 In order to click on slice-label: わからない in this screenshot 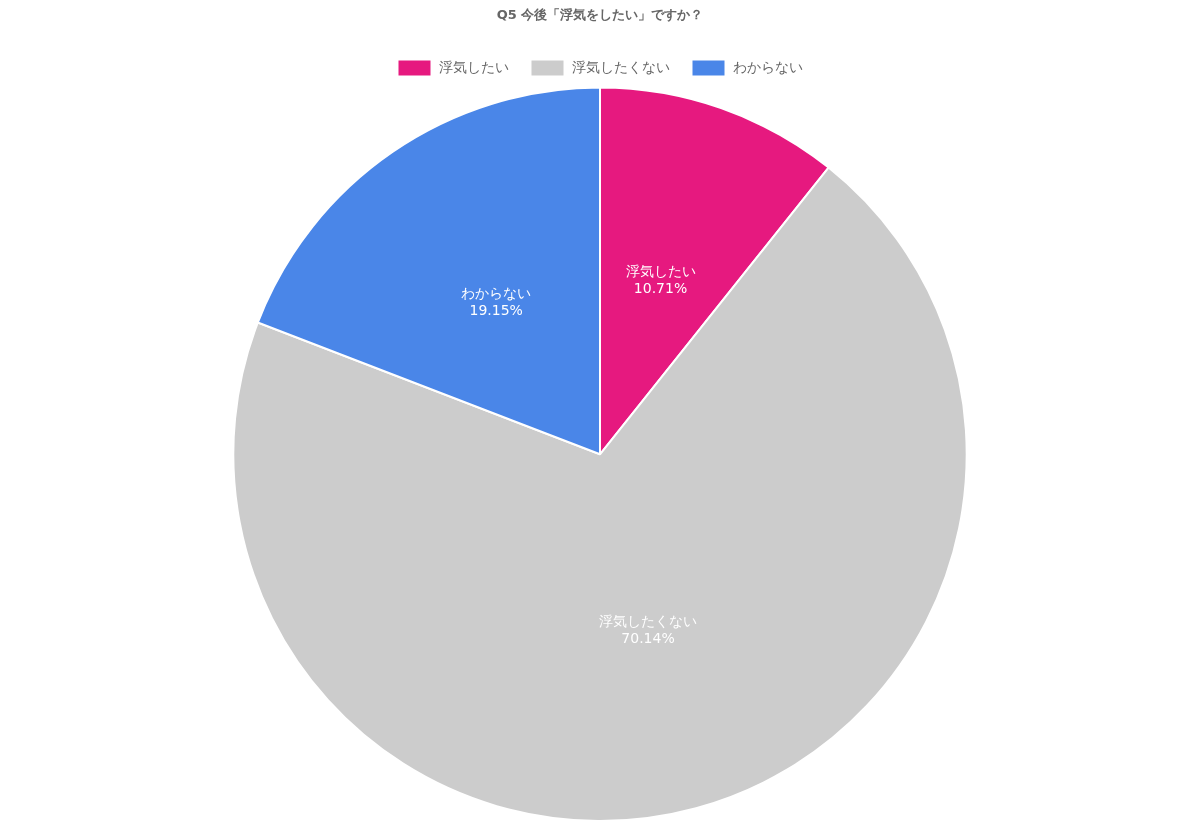, I will do `click(496, 292)`.